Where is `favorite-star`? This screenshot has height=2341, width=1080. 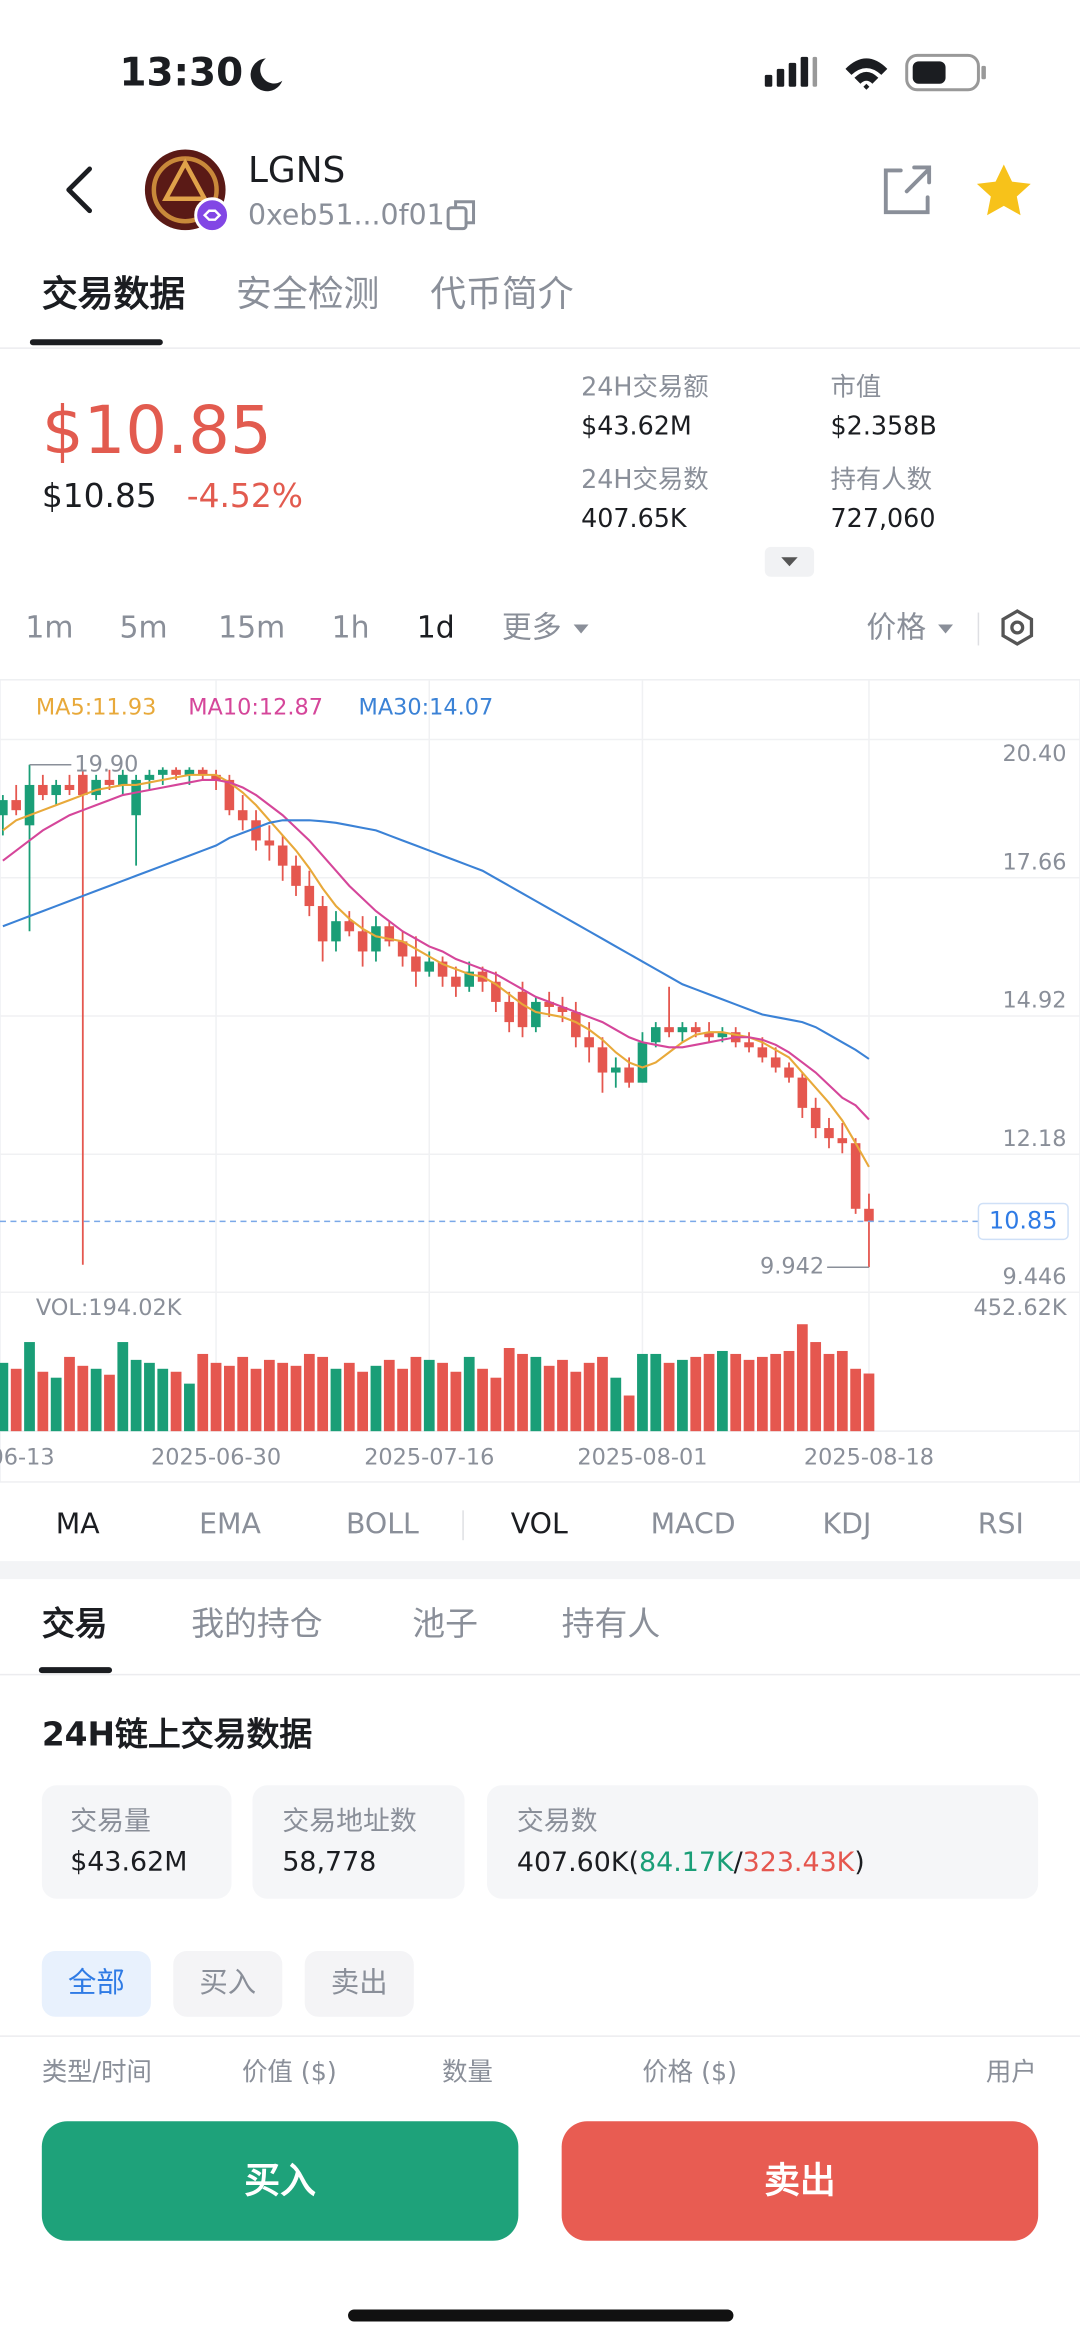 favorite-star is located at coordinates (1003, 190).